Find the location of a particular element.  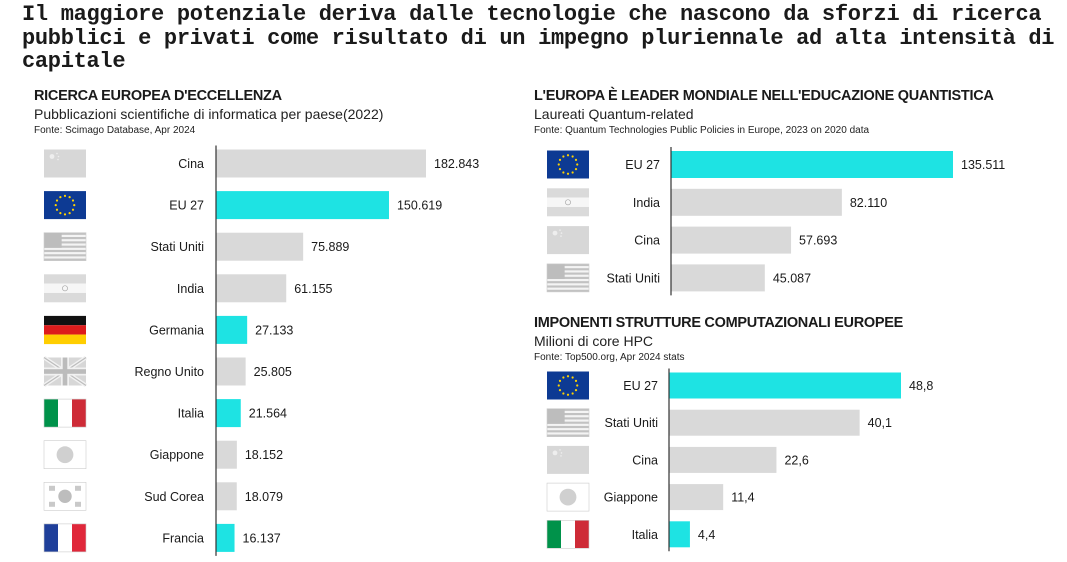

value-label: 61.155 is located at coordinates (313, 289).